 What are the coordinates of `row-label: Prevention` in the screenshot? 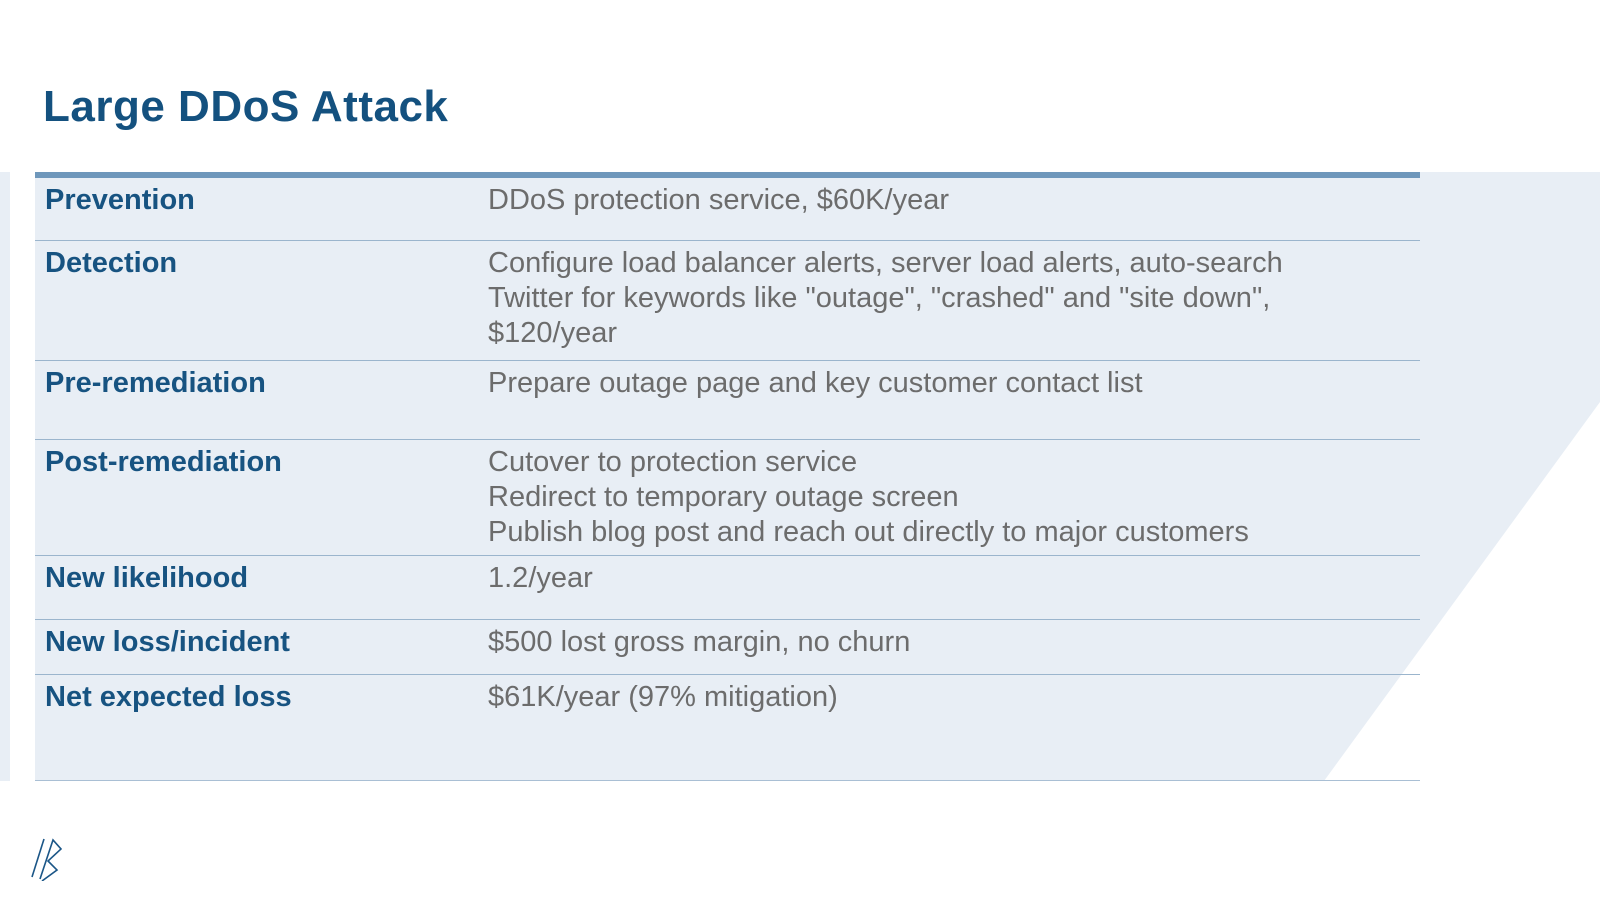 It's located at (120, 200).